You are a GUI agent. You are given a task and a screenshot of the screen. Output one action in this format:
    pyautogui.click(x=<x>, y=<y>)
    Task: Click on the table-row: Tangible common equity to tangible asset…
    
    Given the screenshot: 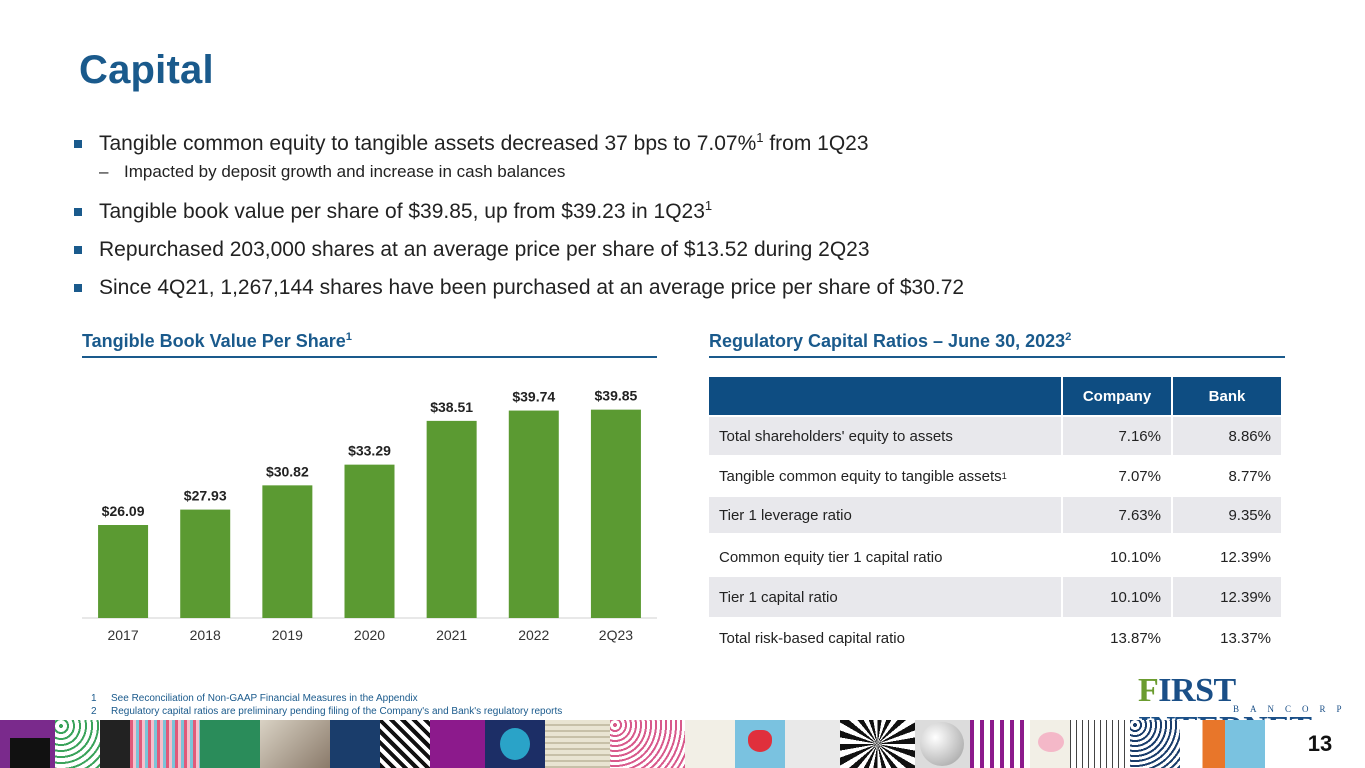 What is the action you would take?
    pyautogui.click(x=996, y=476)
    